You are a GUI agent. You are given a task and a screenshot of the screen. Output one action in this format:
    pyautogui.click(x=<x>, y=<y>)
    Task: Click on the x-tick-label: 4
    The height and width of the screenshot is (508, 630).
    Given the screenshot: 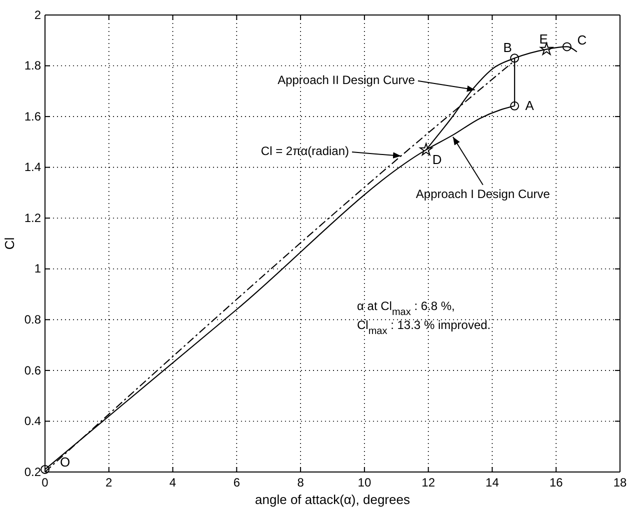 What is the action you would take?
    pyautogui.click(x=172, y=483)
    